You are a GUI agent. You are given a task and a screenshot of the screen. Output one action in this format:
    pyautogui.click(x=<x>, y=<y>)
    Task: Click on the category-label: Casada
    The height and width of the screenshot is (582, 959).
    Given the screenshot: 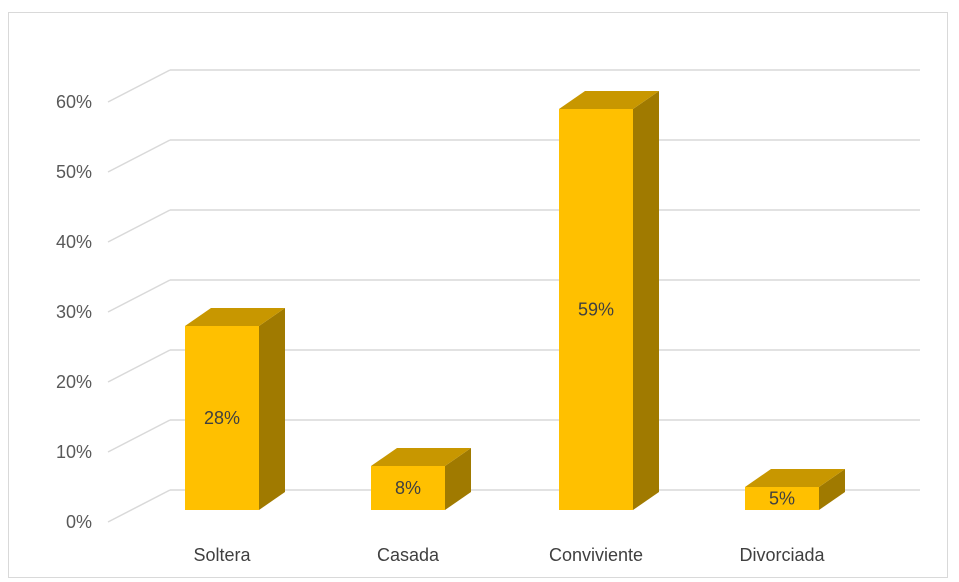 What is the action you would take?
    pyautogui.click(x=408, y=555)
    